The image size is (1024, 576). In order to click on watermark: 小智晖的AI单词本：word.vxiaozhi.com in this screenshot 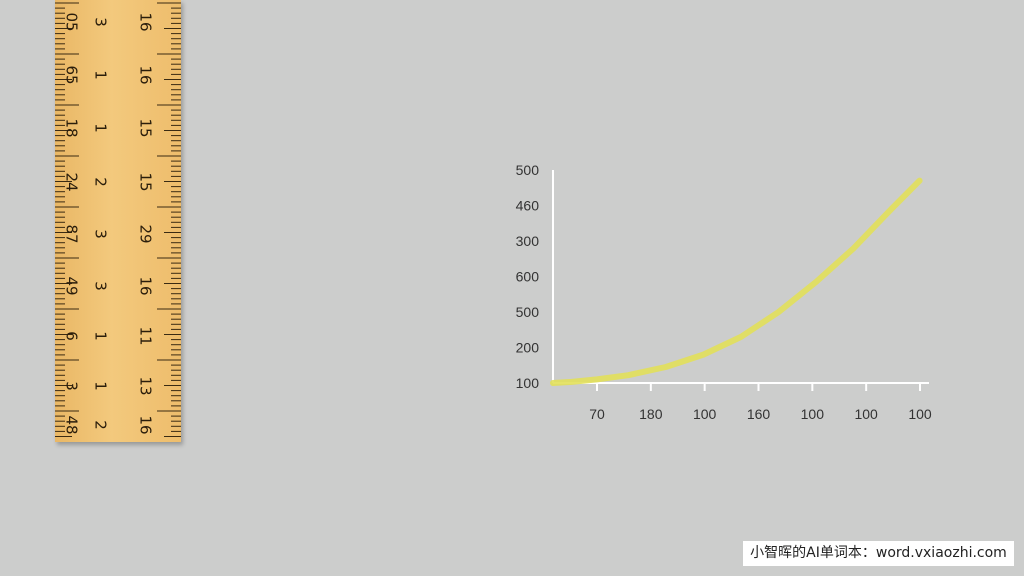, I will do `click(878, 553)`.